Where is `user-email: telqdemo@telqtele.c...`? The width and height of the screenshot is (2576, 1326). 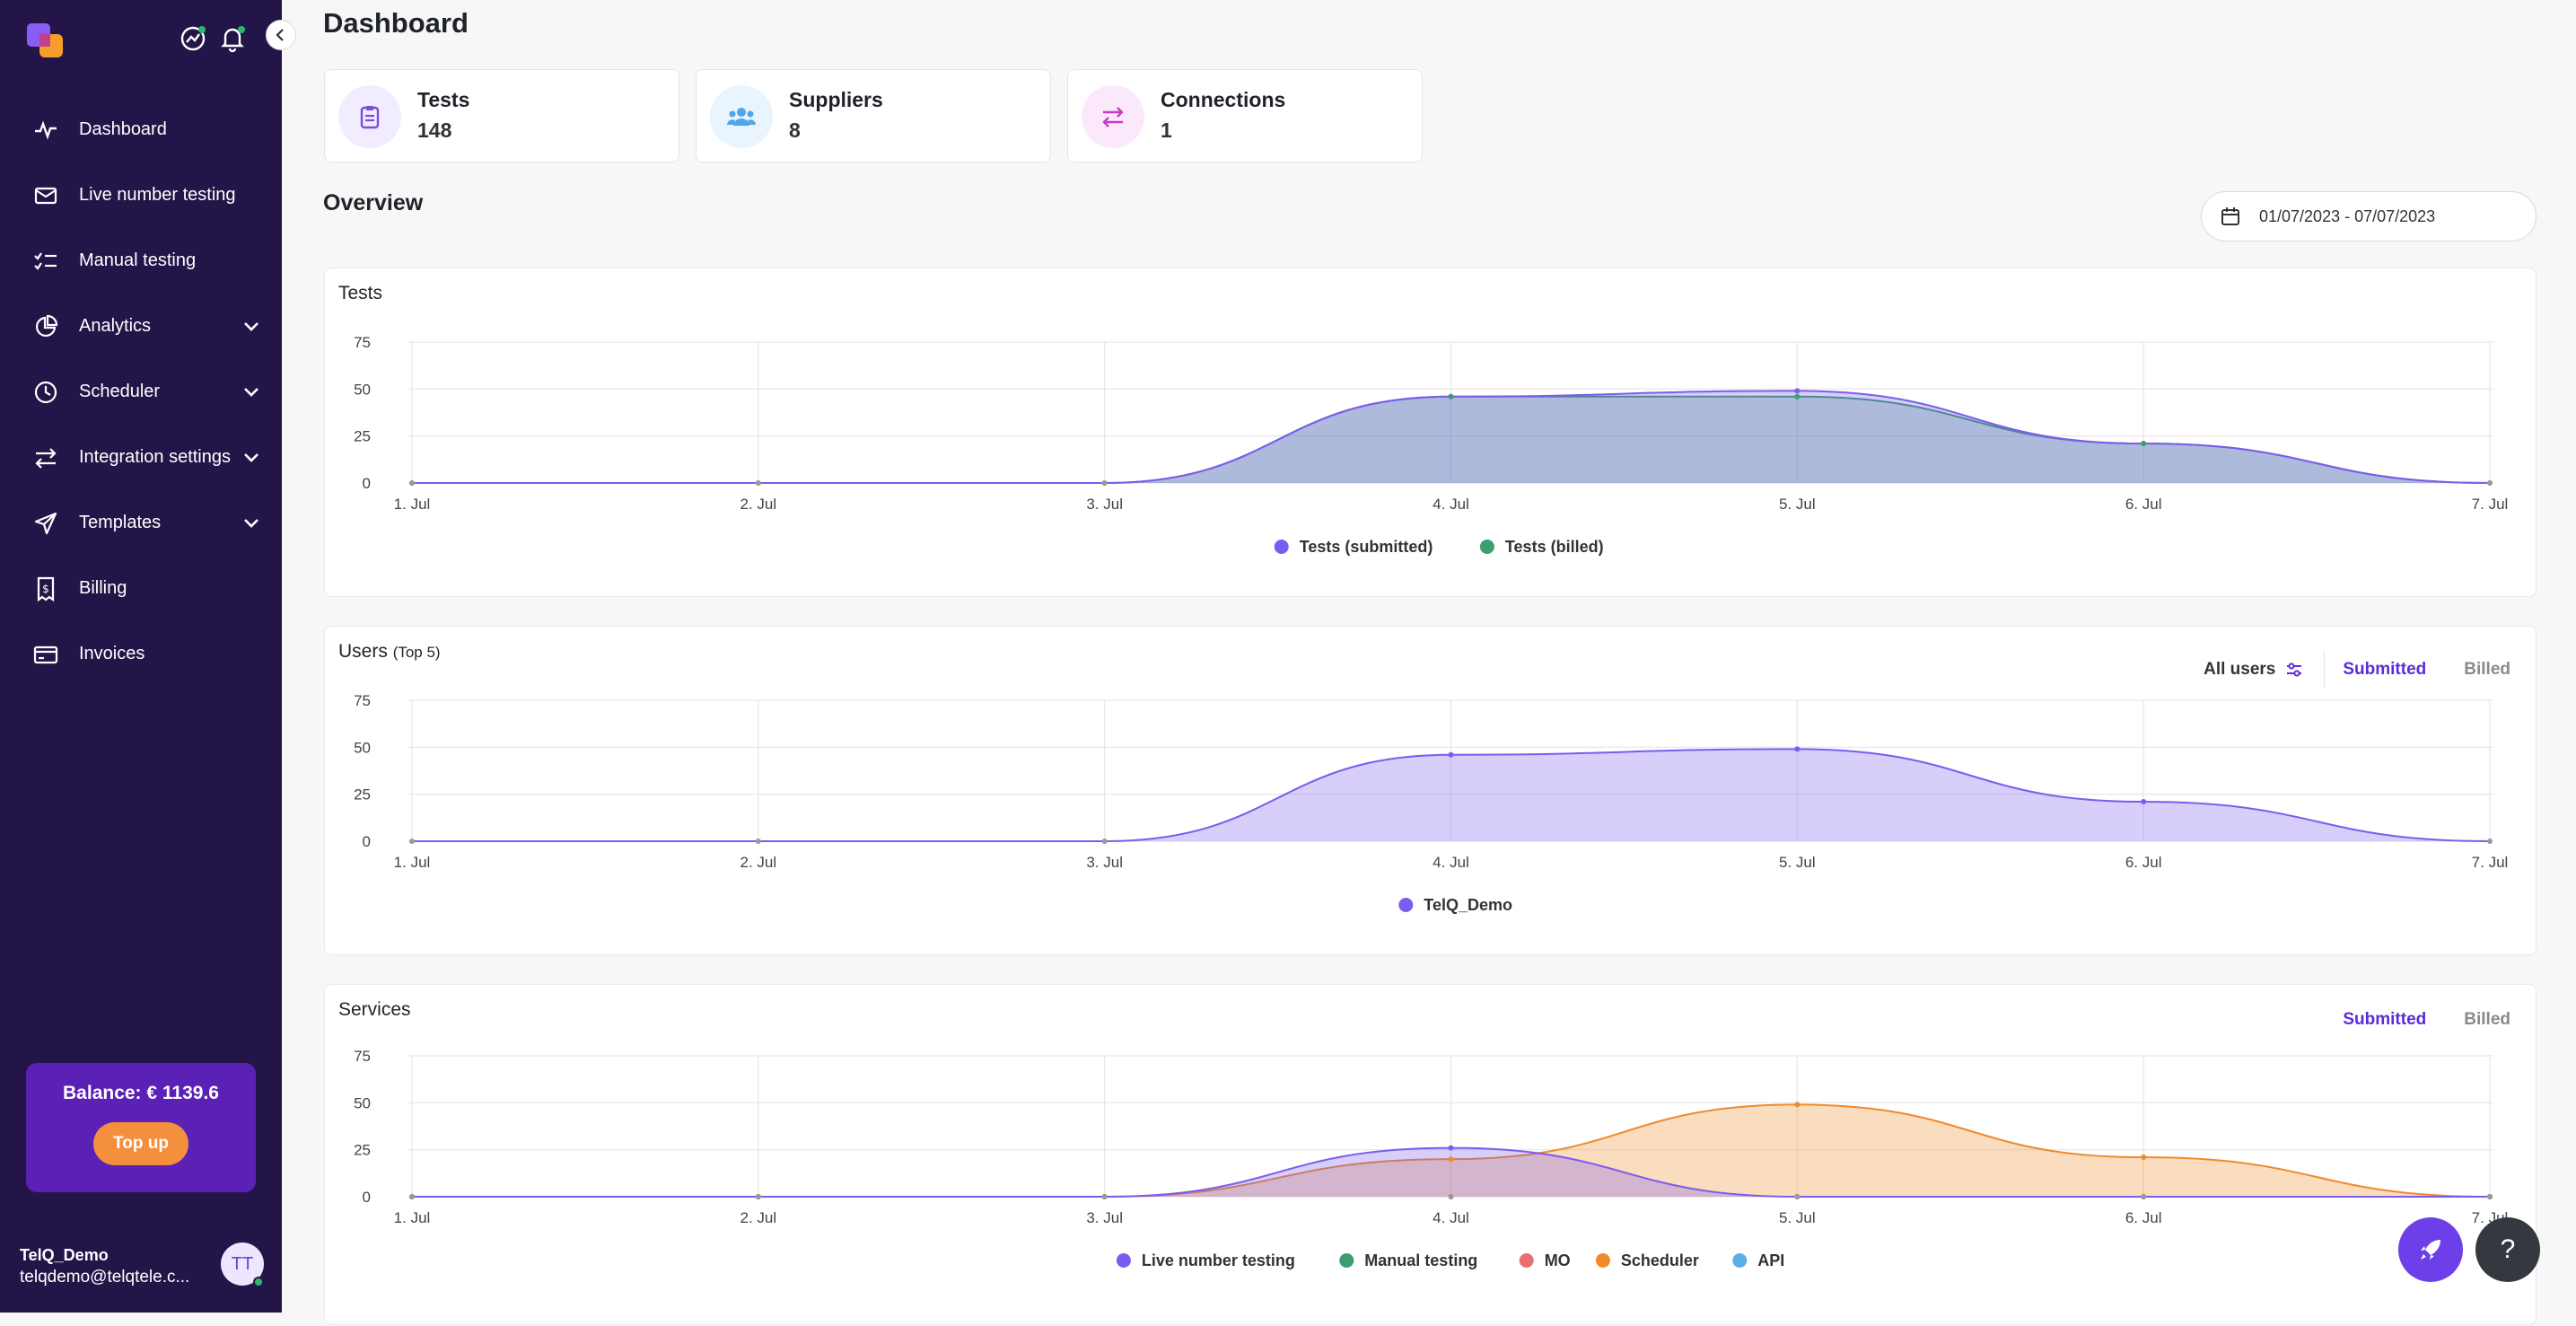 user-email: telqdemo@telqtele.c... is located at coordinates (105, 1277).